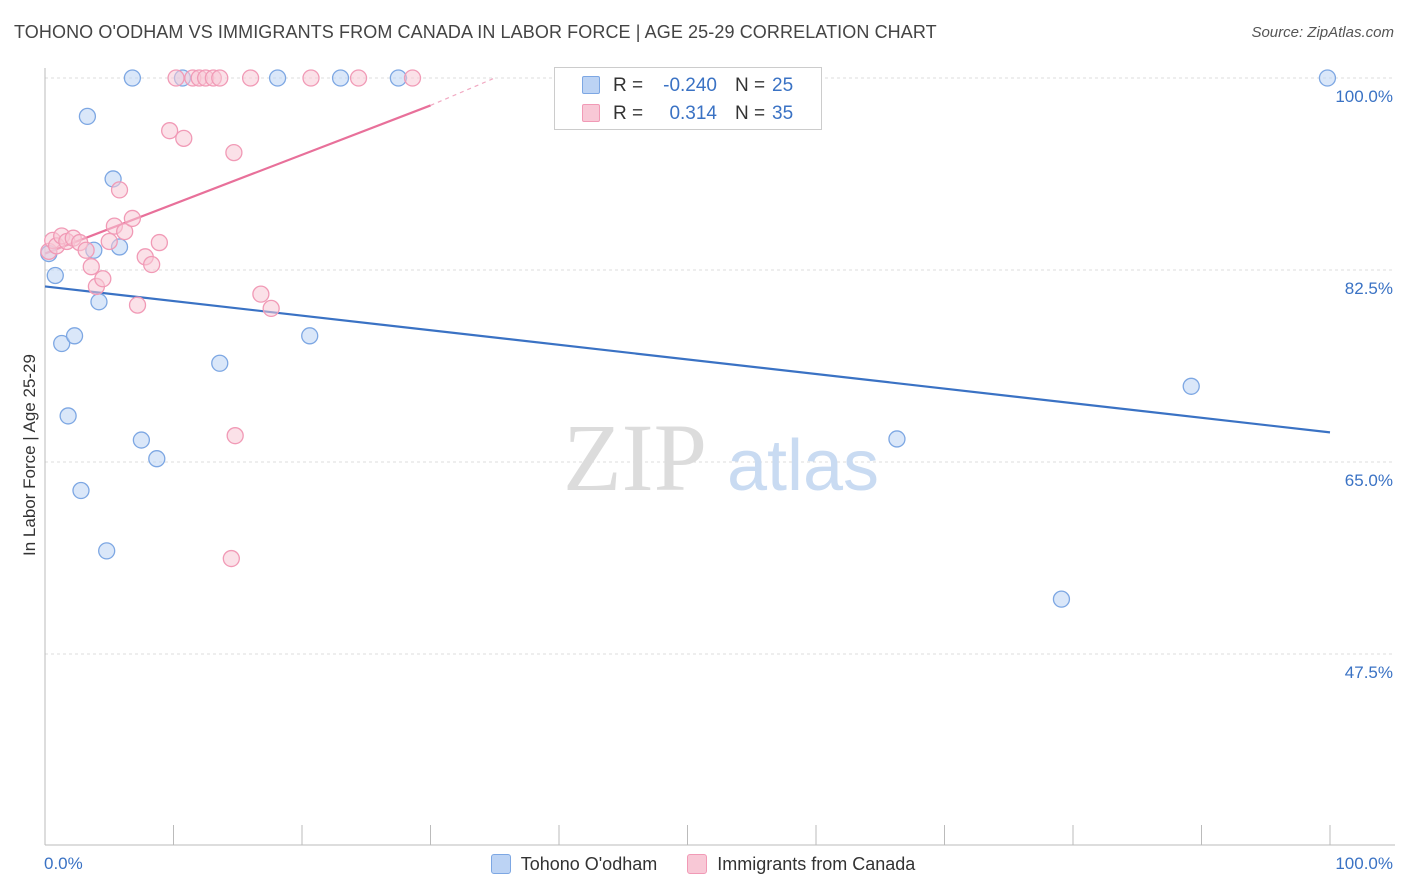  What do you see at coordinates (693, 113) in the screenshot?
I see `r-value: 0.314` at bounding box center [693, 113].